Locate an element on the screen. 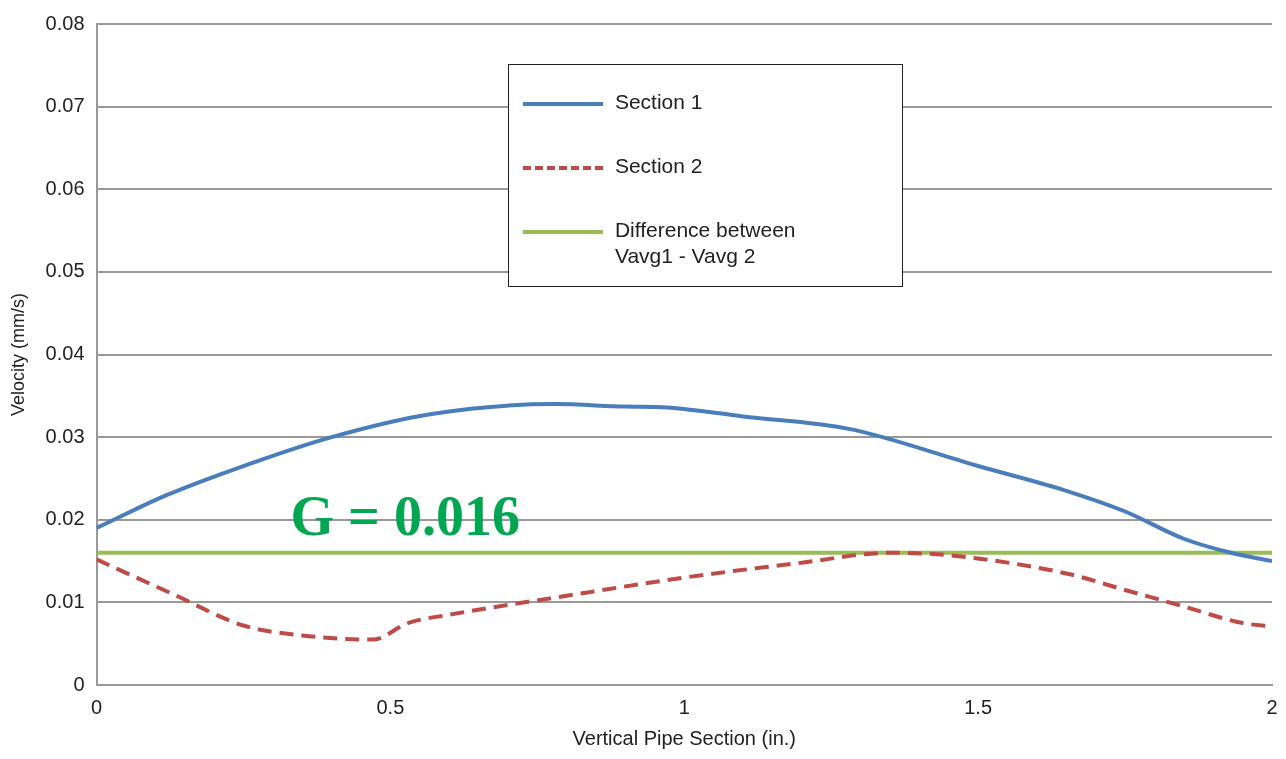  y-tick-label: 0.05 is located at coordinates (65, 270).